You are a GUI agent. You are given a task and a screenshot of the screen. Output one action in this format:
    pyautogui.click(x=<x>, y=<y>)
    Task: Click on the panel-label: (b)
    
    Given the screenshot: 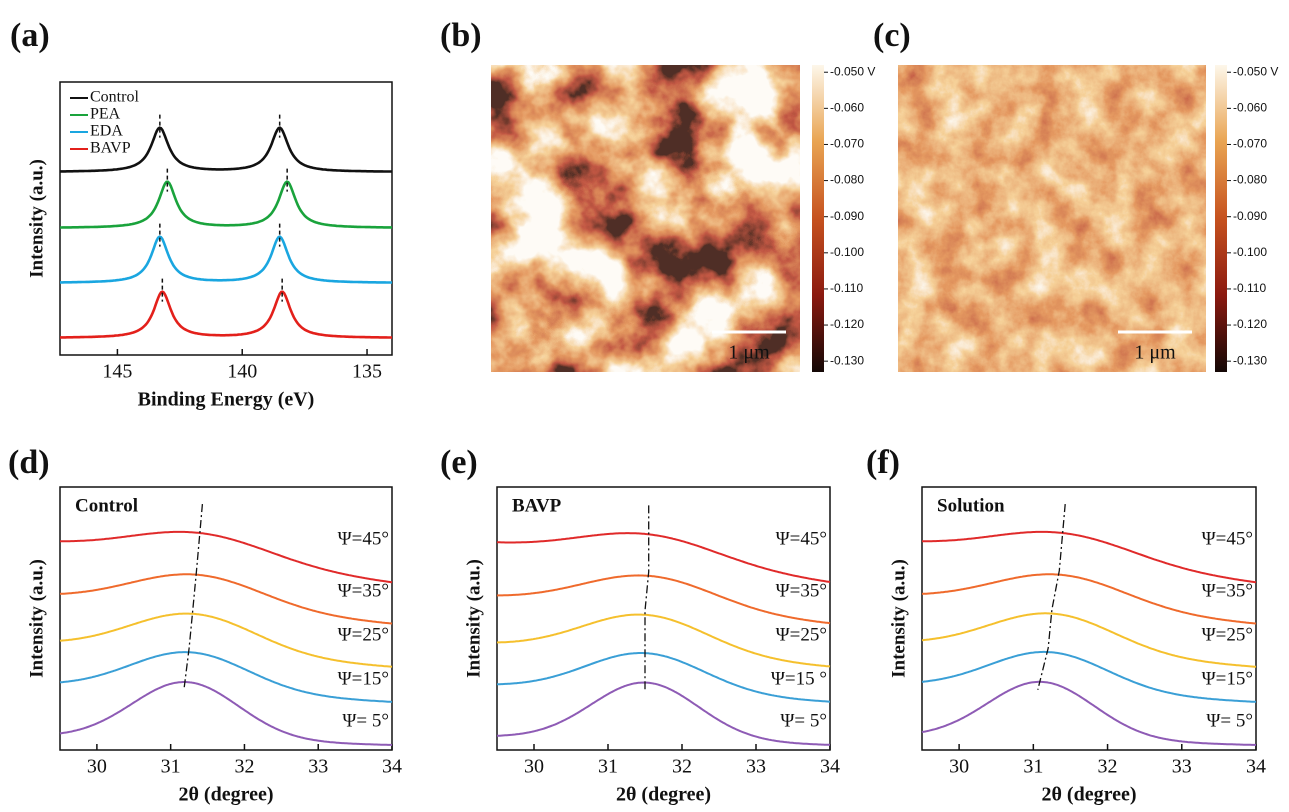 What is the action you would take?
    pyautogui.click(x=461, y=35)
    